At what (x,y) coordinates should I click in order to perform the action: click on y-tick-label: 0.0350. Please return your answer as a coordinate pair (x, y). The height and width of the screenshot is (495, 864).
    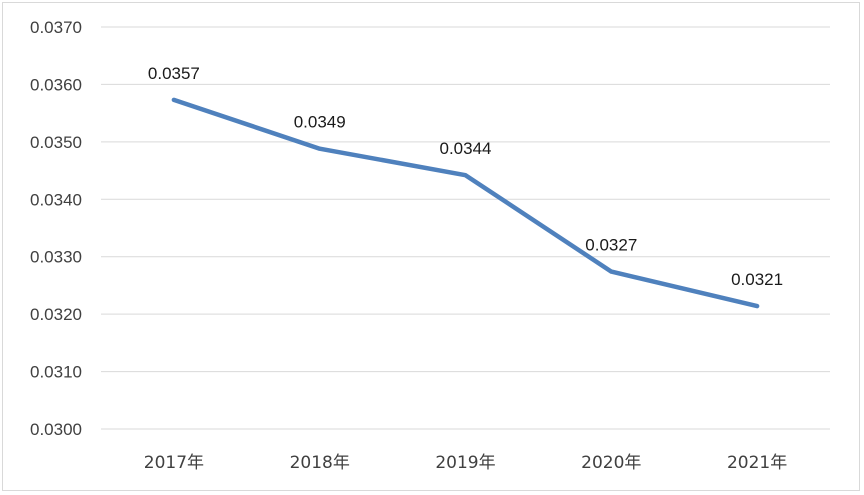
    Looking at the image, I should click on (56, 142).